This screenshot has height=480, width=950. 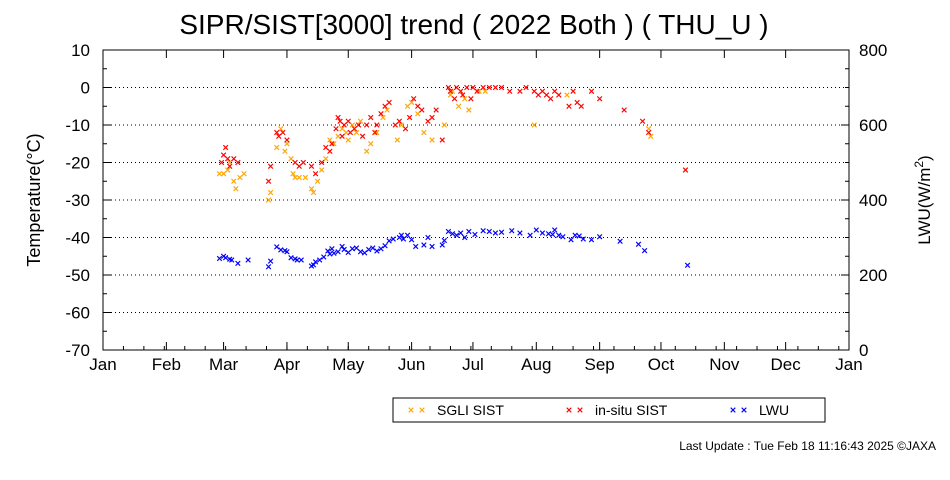 I want to click on y-tick-label: -70, so click(x=77, y=350).